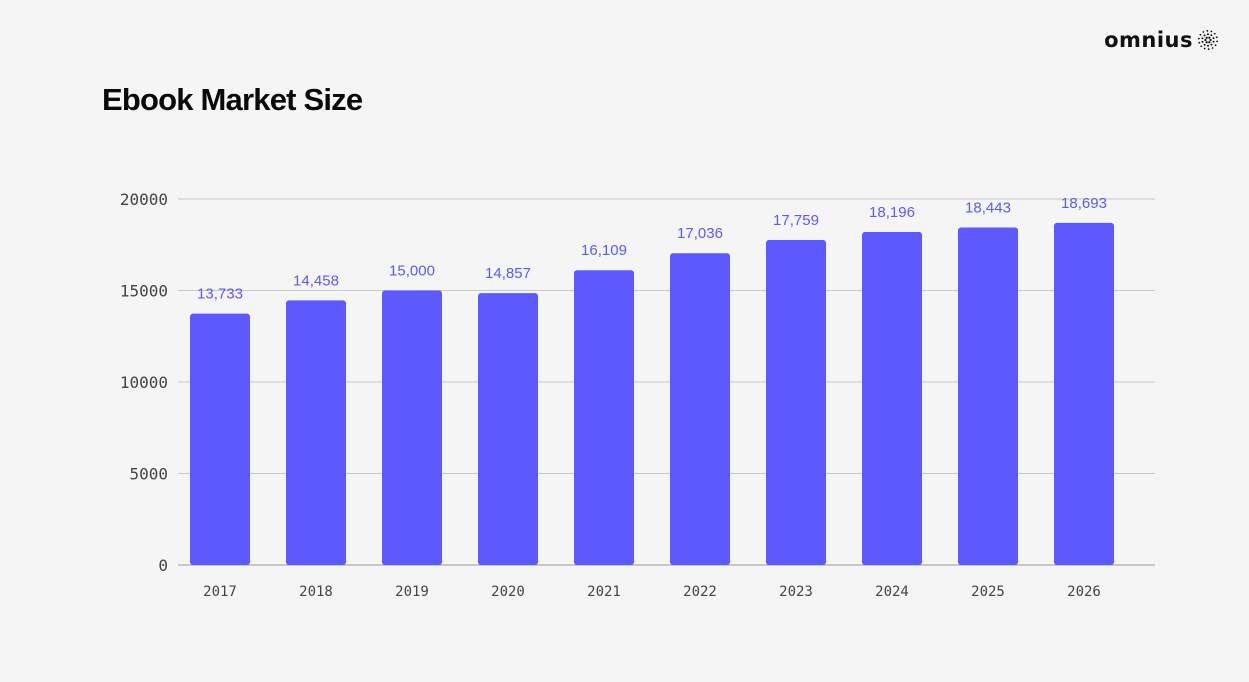  Describe the element at coordinates (1084, 203) in the screenshot. I see `data-label-2026: 18,693` at that location.